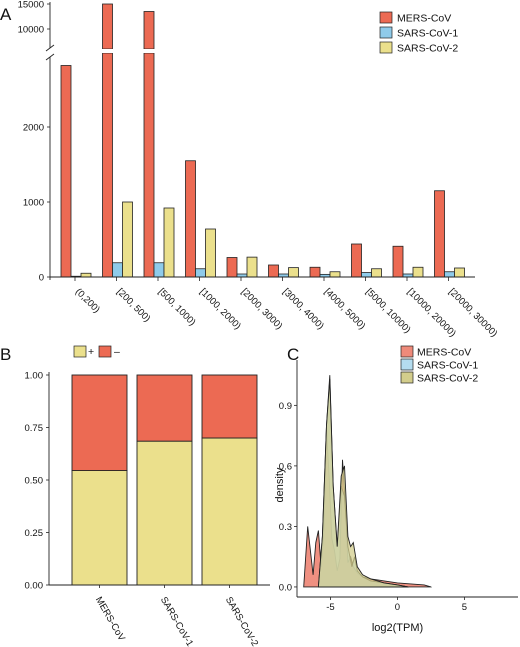 Image resolution: width=520 pixels, height=647 pixels. I want to click on x-axis-title: log2(TPM), so click(397, 628).